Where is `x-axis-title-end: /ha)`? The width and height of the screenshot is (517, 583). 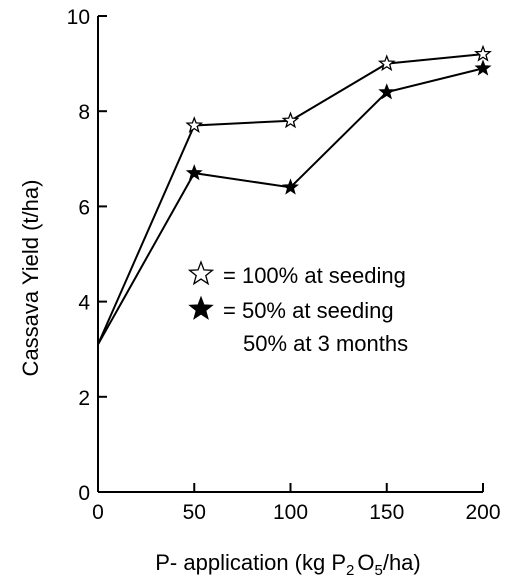
x-axis-title-end: /ha) is located at coordinates (402, 562).